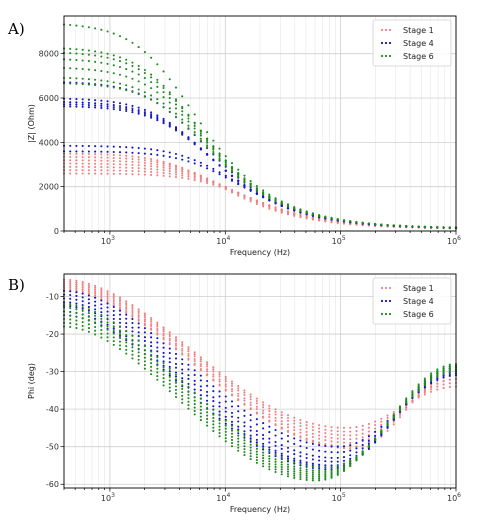  Describe the element at coordinates (382, 30) in the screenshot. I see `legend-marker-dot` at that location.